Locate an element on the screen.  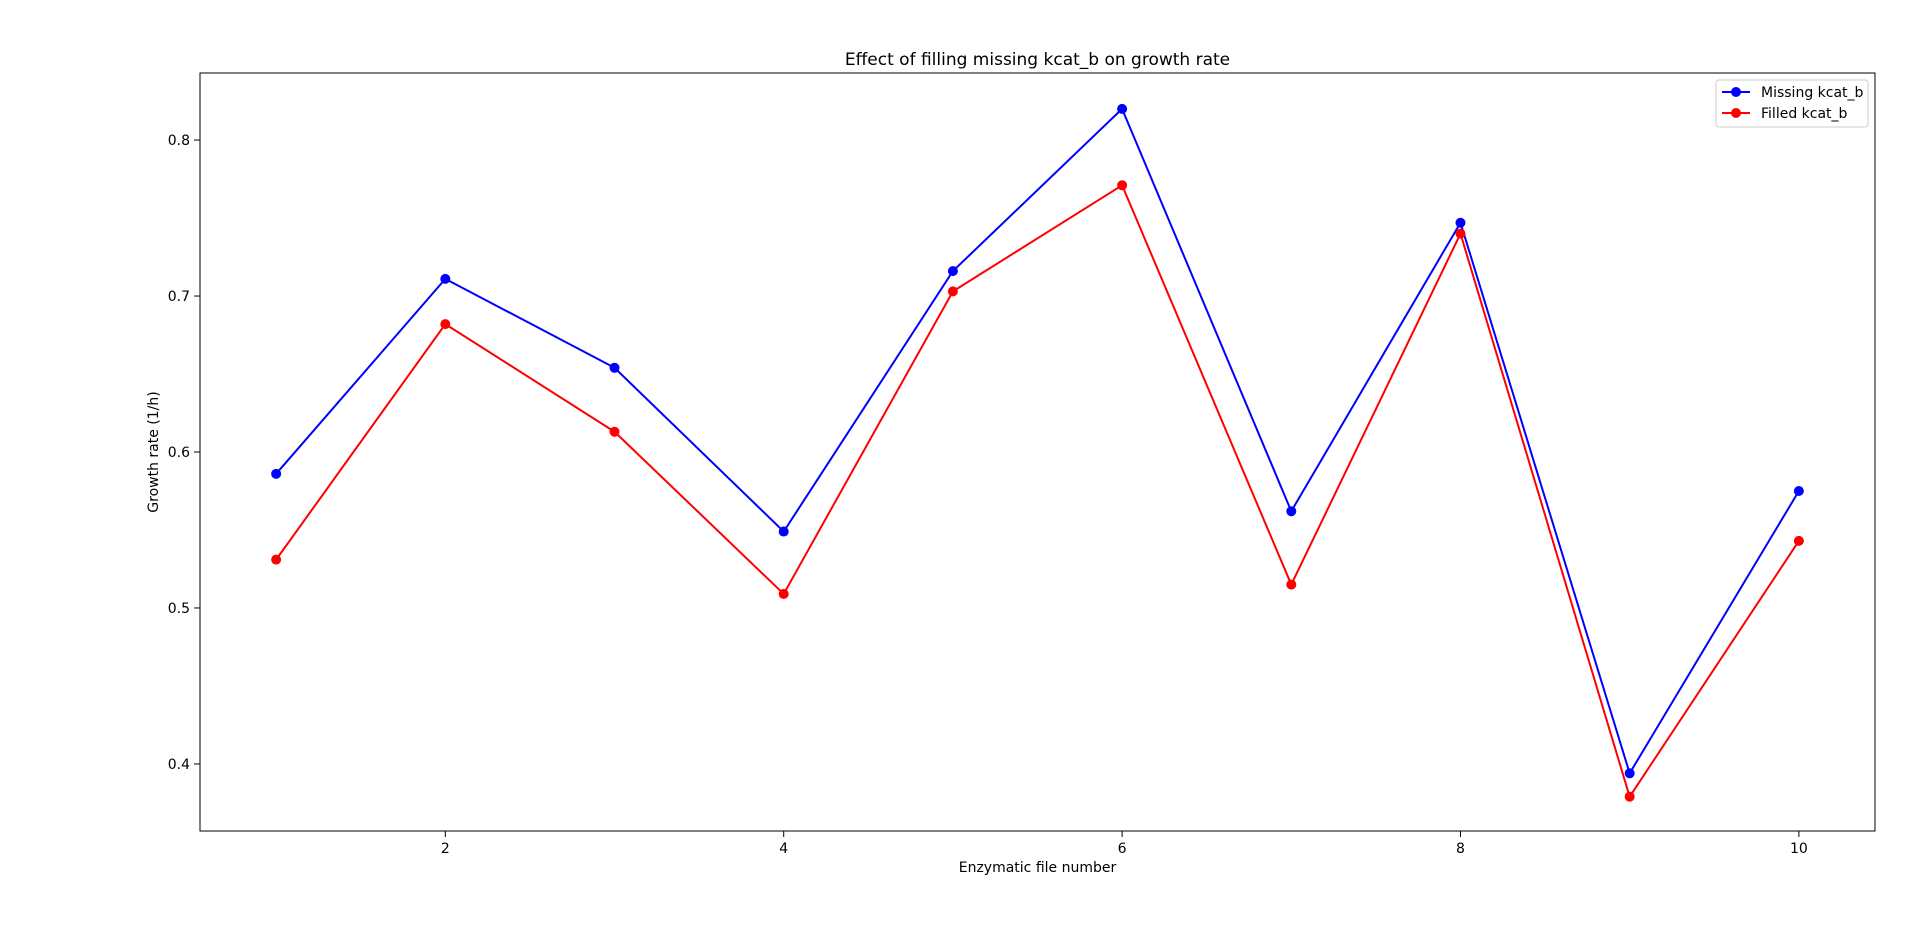
legend-box is located at coordinates (1792, 103).